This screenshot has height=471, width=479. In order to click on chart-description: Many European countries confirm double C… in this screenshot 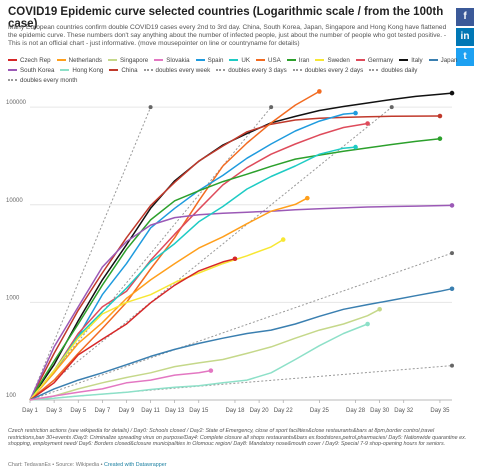, I will do `click(227, 36)`.